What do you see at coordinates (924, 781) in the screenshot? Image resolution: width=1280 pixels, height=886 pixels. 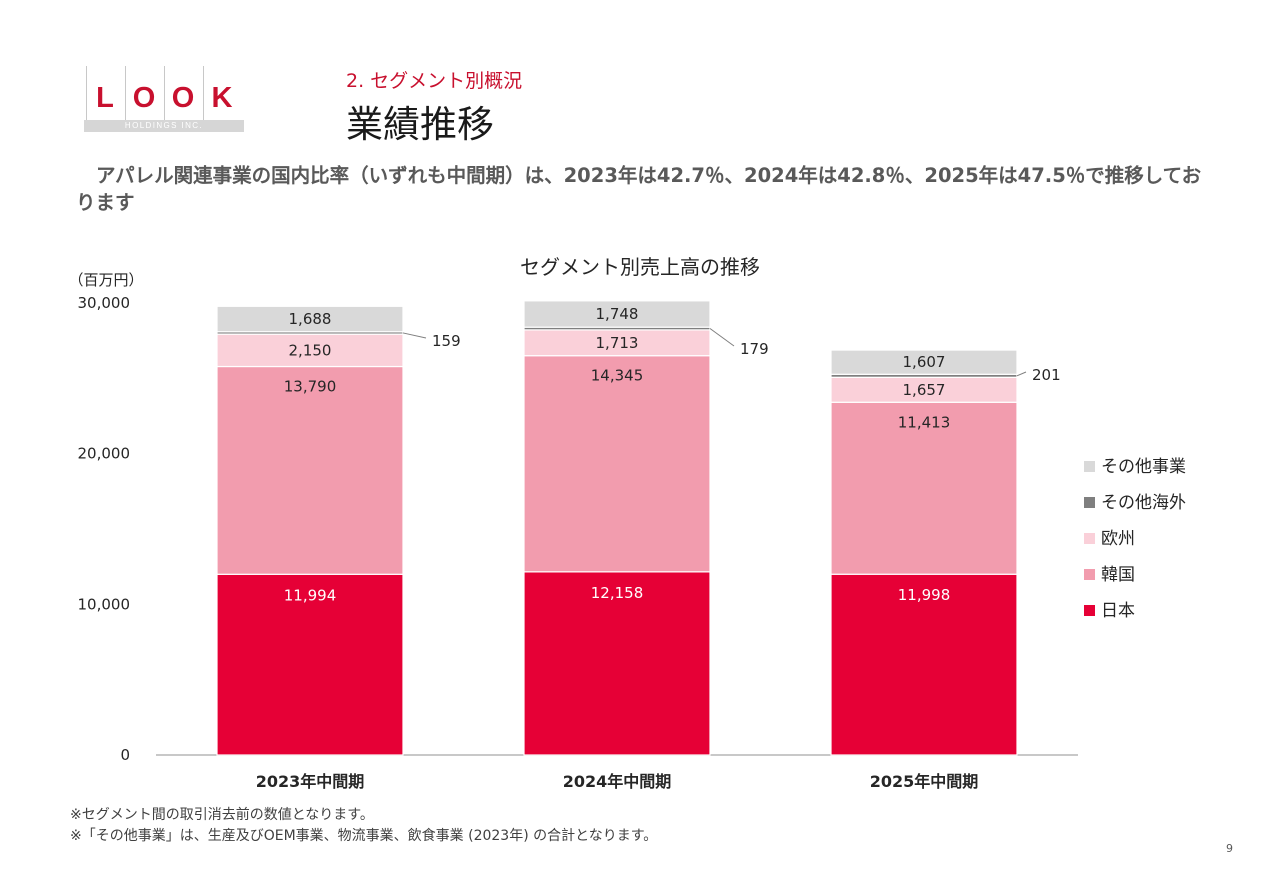 I see `x-tick-label: 2025年中間期` at bounding box center [924, 781].